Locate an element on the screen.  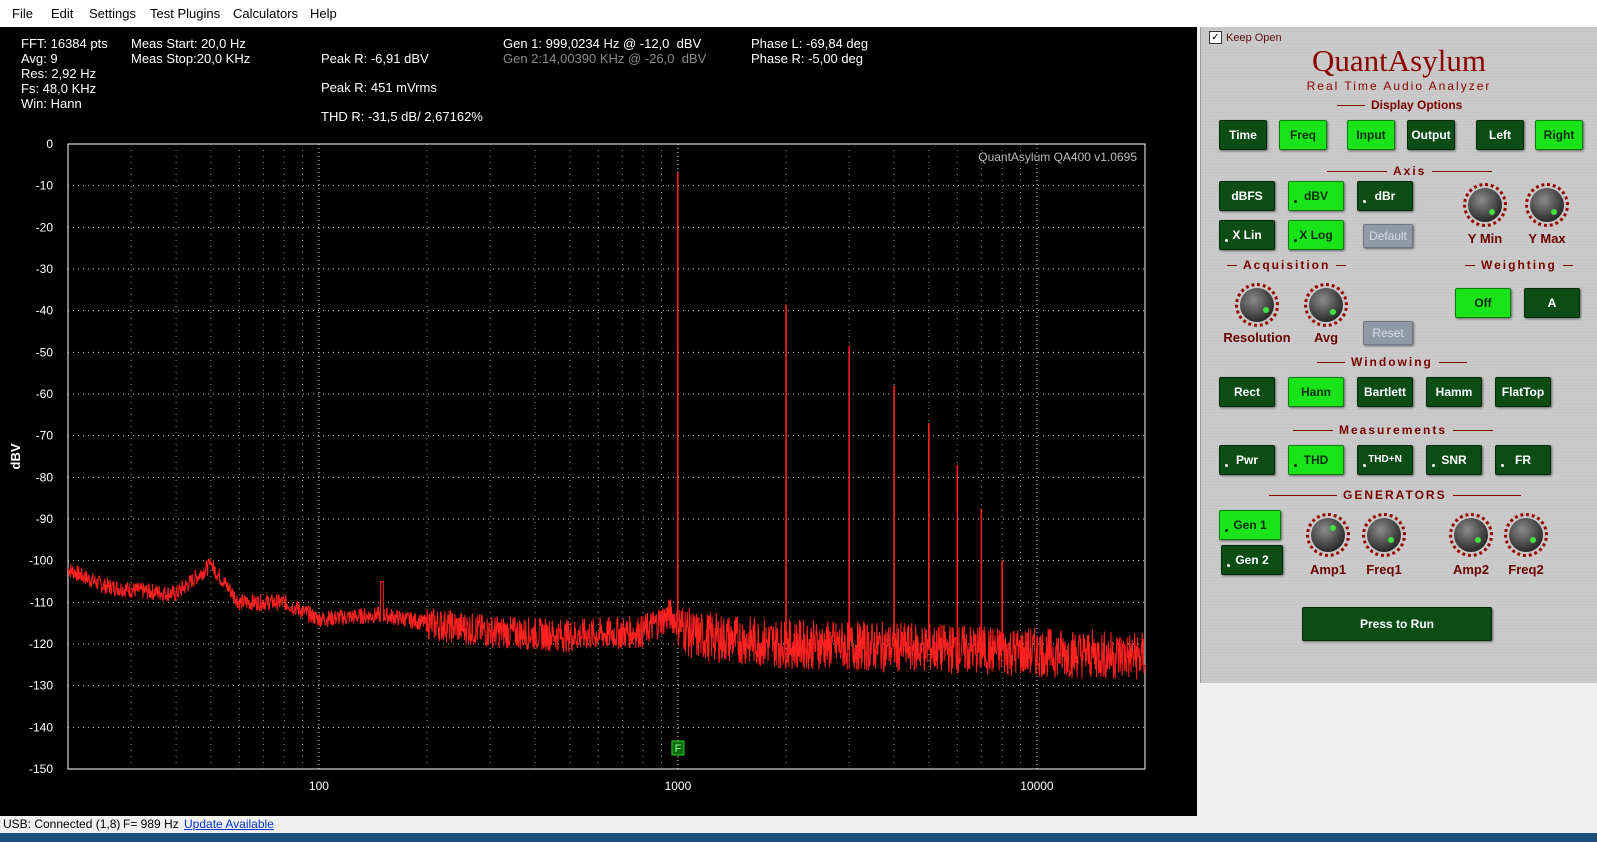
panel-blank-area is located at coordinates (1398, 749).